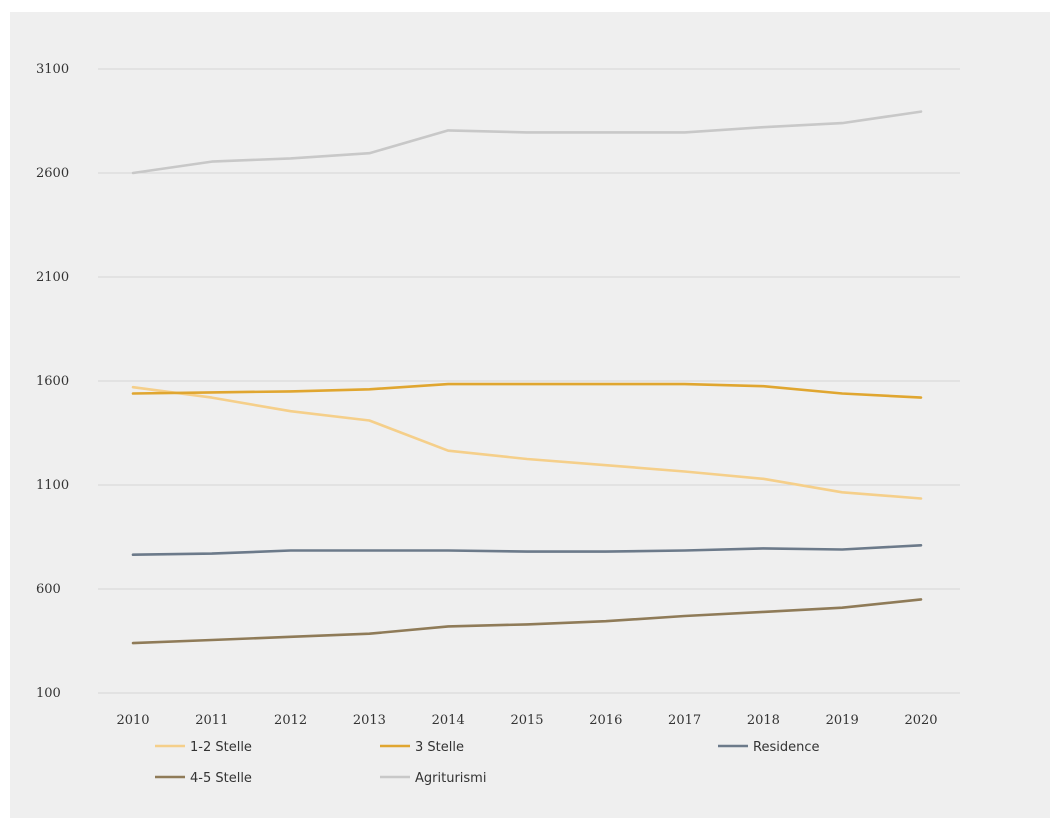 Image resolution: width=1060 pixels, height=826 pixels. I want to click on x-tick-label: 2014, so click(448, 720).